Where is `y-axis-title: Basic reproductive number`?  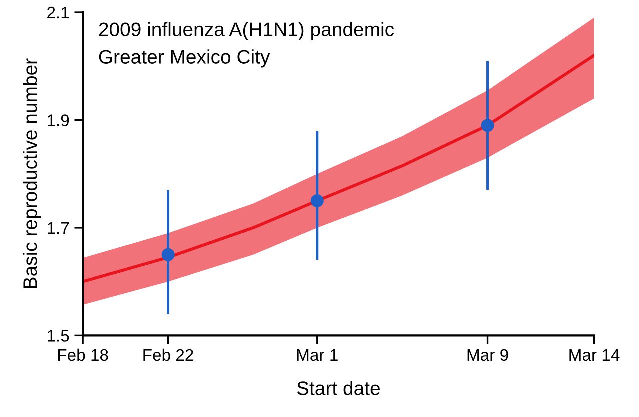
y-axis-title: Basic reproductive number is located at coordinates (32, 173).